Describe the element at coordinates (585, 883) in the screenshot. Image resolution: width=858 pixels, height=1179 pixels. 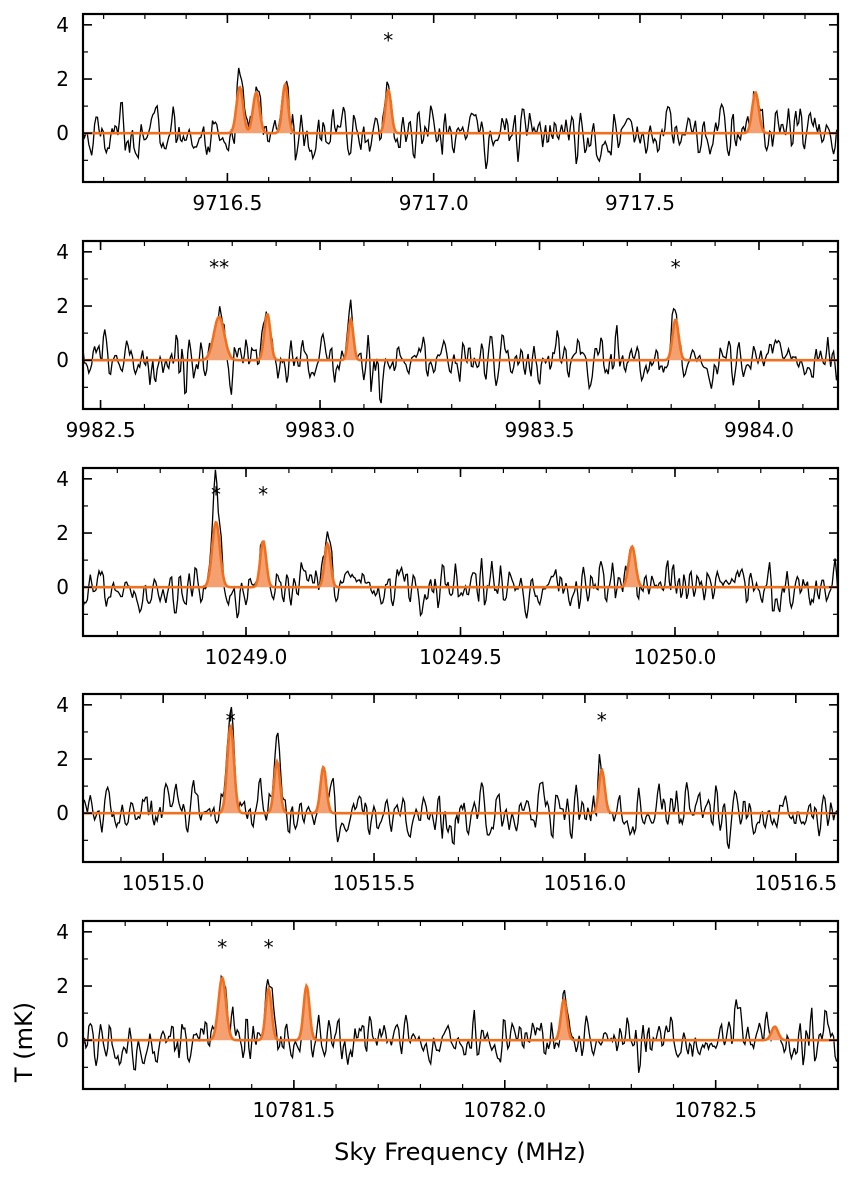
I see `x-tick-label: 10516.0` at that location.